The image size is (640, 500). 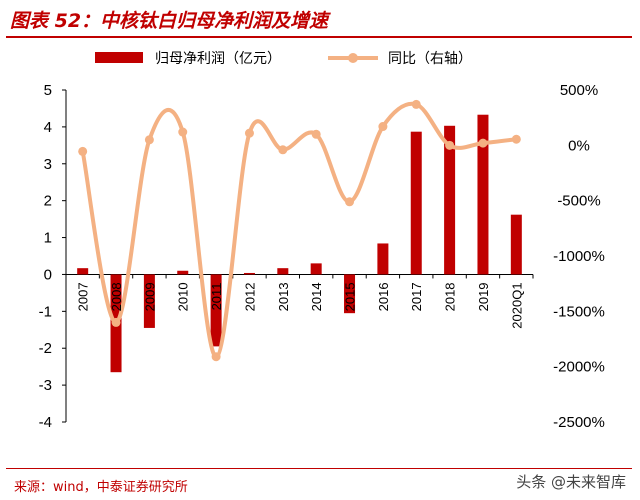 I want to click on x-tick-label: 2015, so click(x=350, y=296).